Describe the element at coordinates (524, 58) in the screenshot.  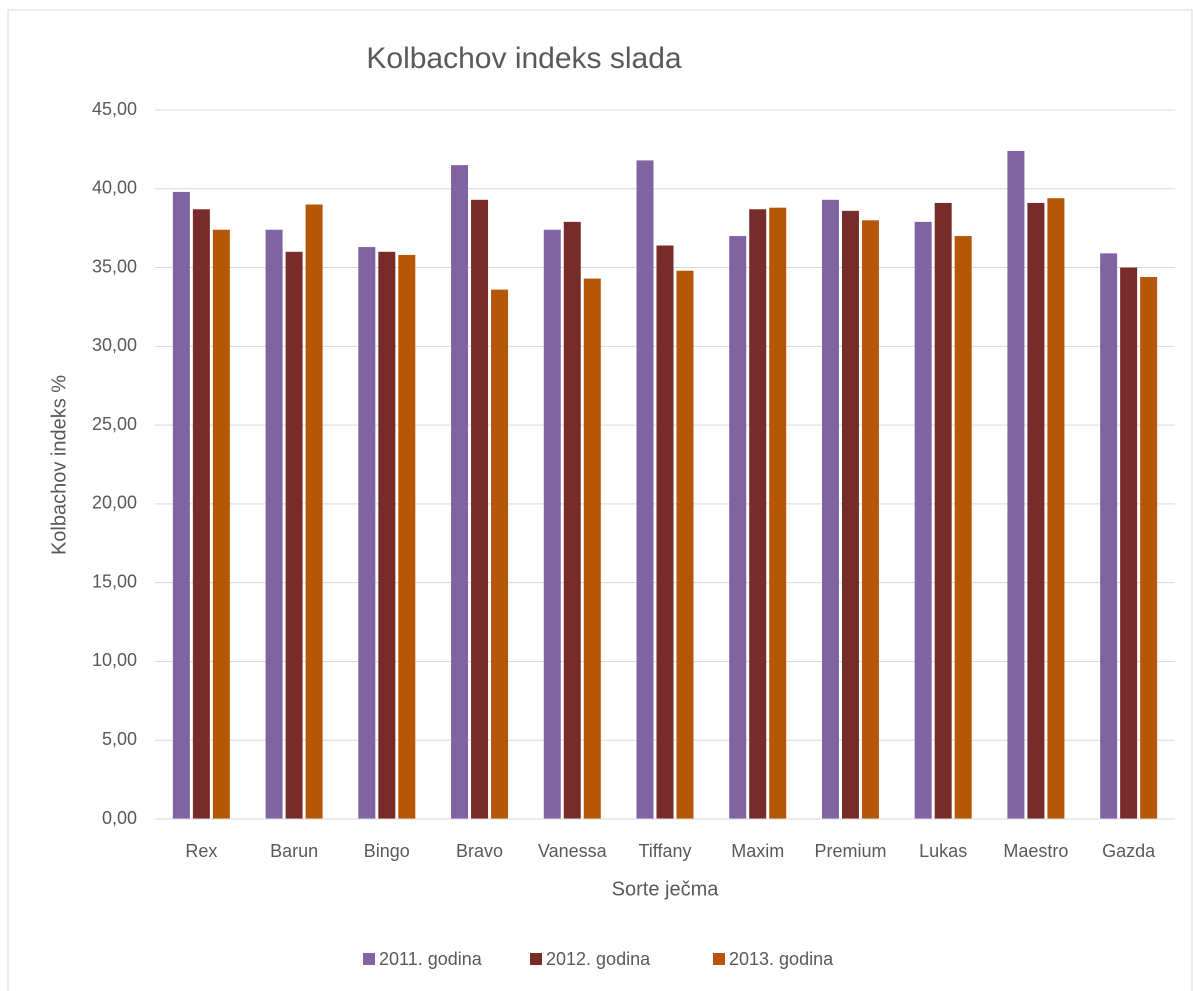
I see `chart-title: Kolbachov indeks slada` at that location.